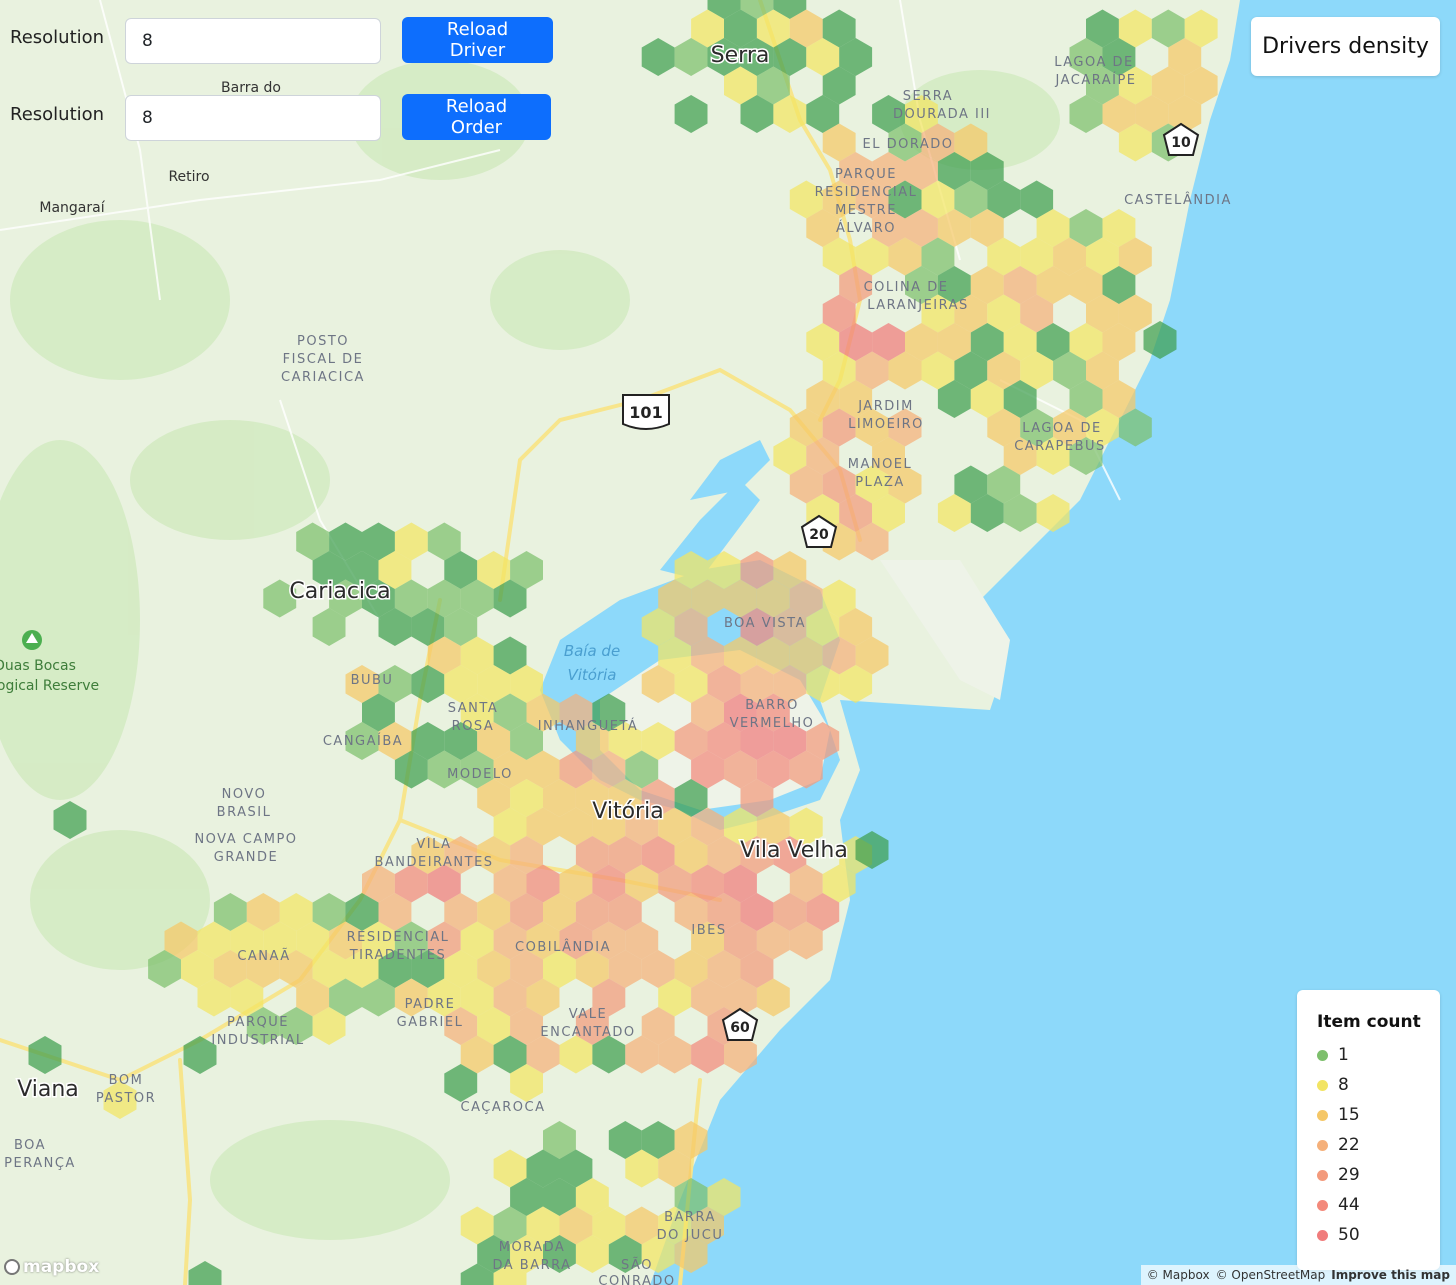  I want to click on reload-order-button: Reload Order, so click(476, 117).